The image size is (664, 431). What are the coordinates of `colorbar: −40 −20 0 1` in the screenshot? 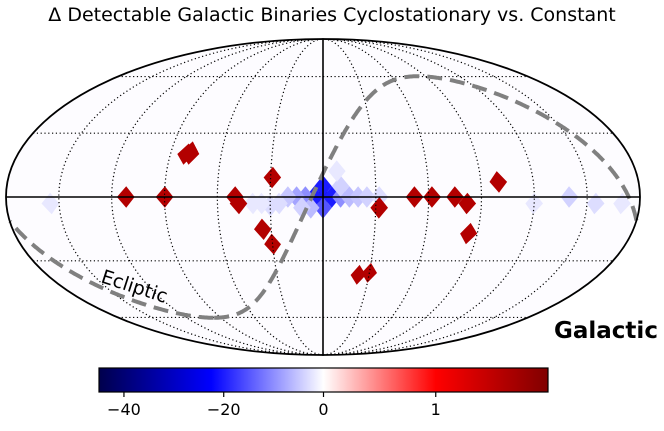 It's located at (323, 393).